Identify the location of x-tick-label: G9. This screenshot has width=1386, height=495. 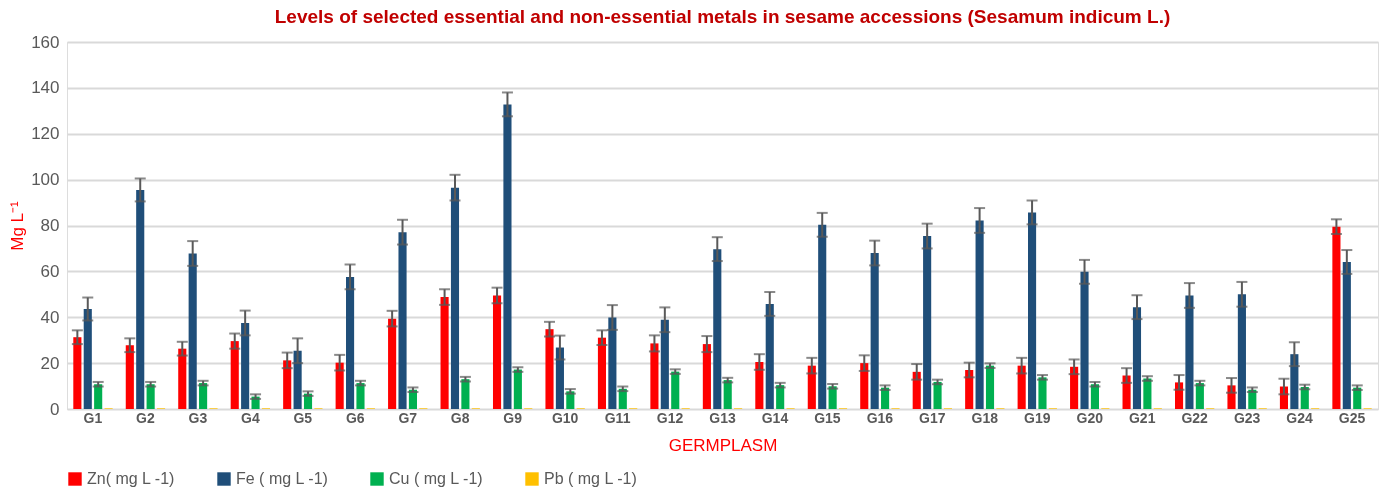
(513, 417).